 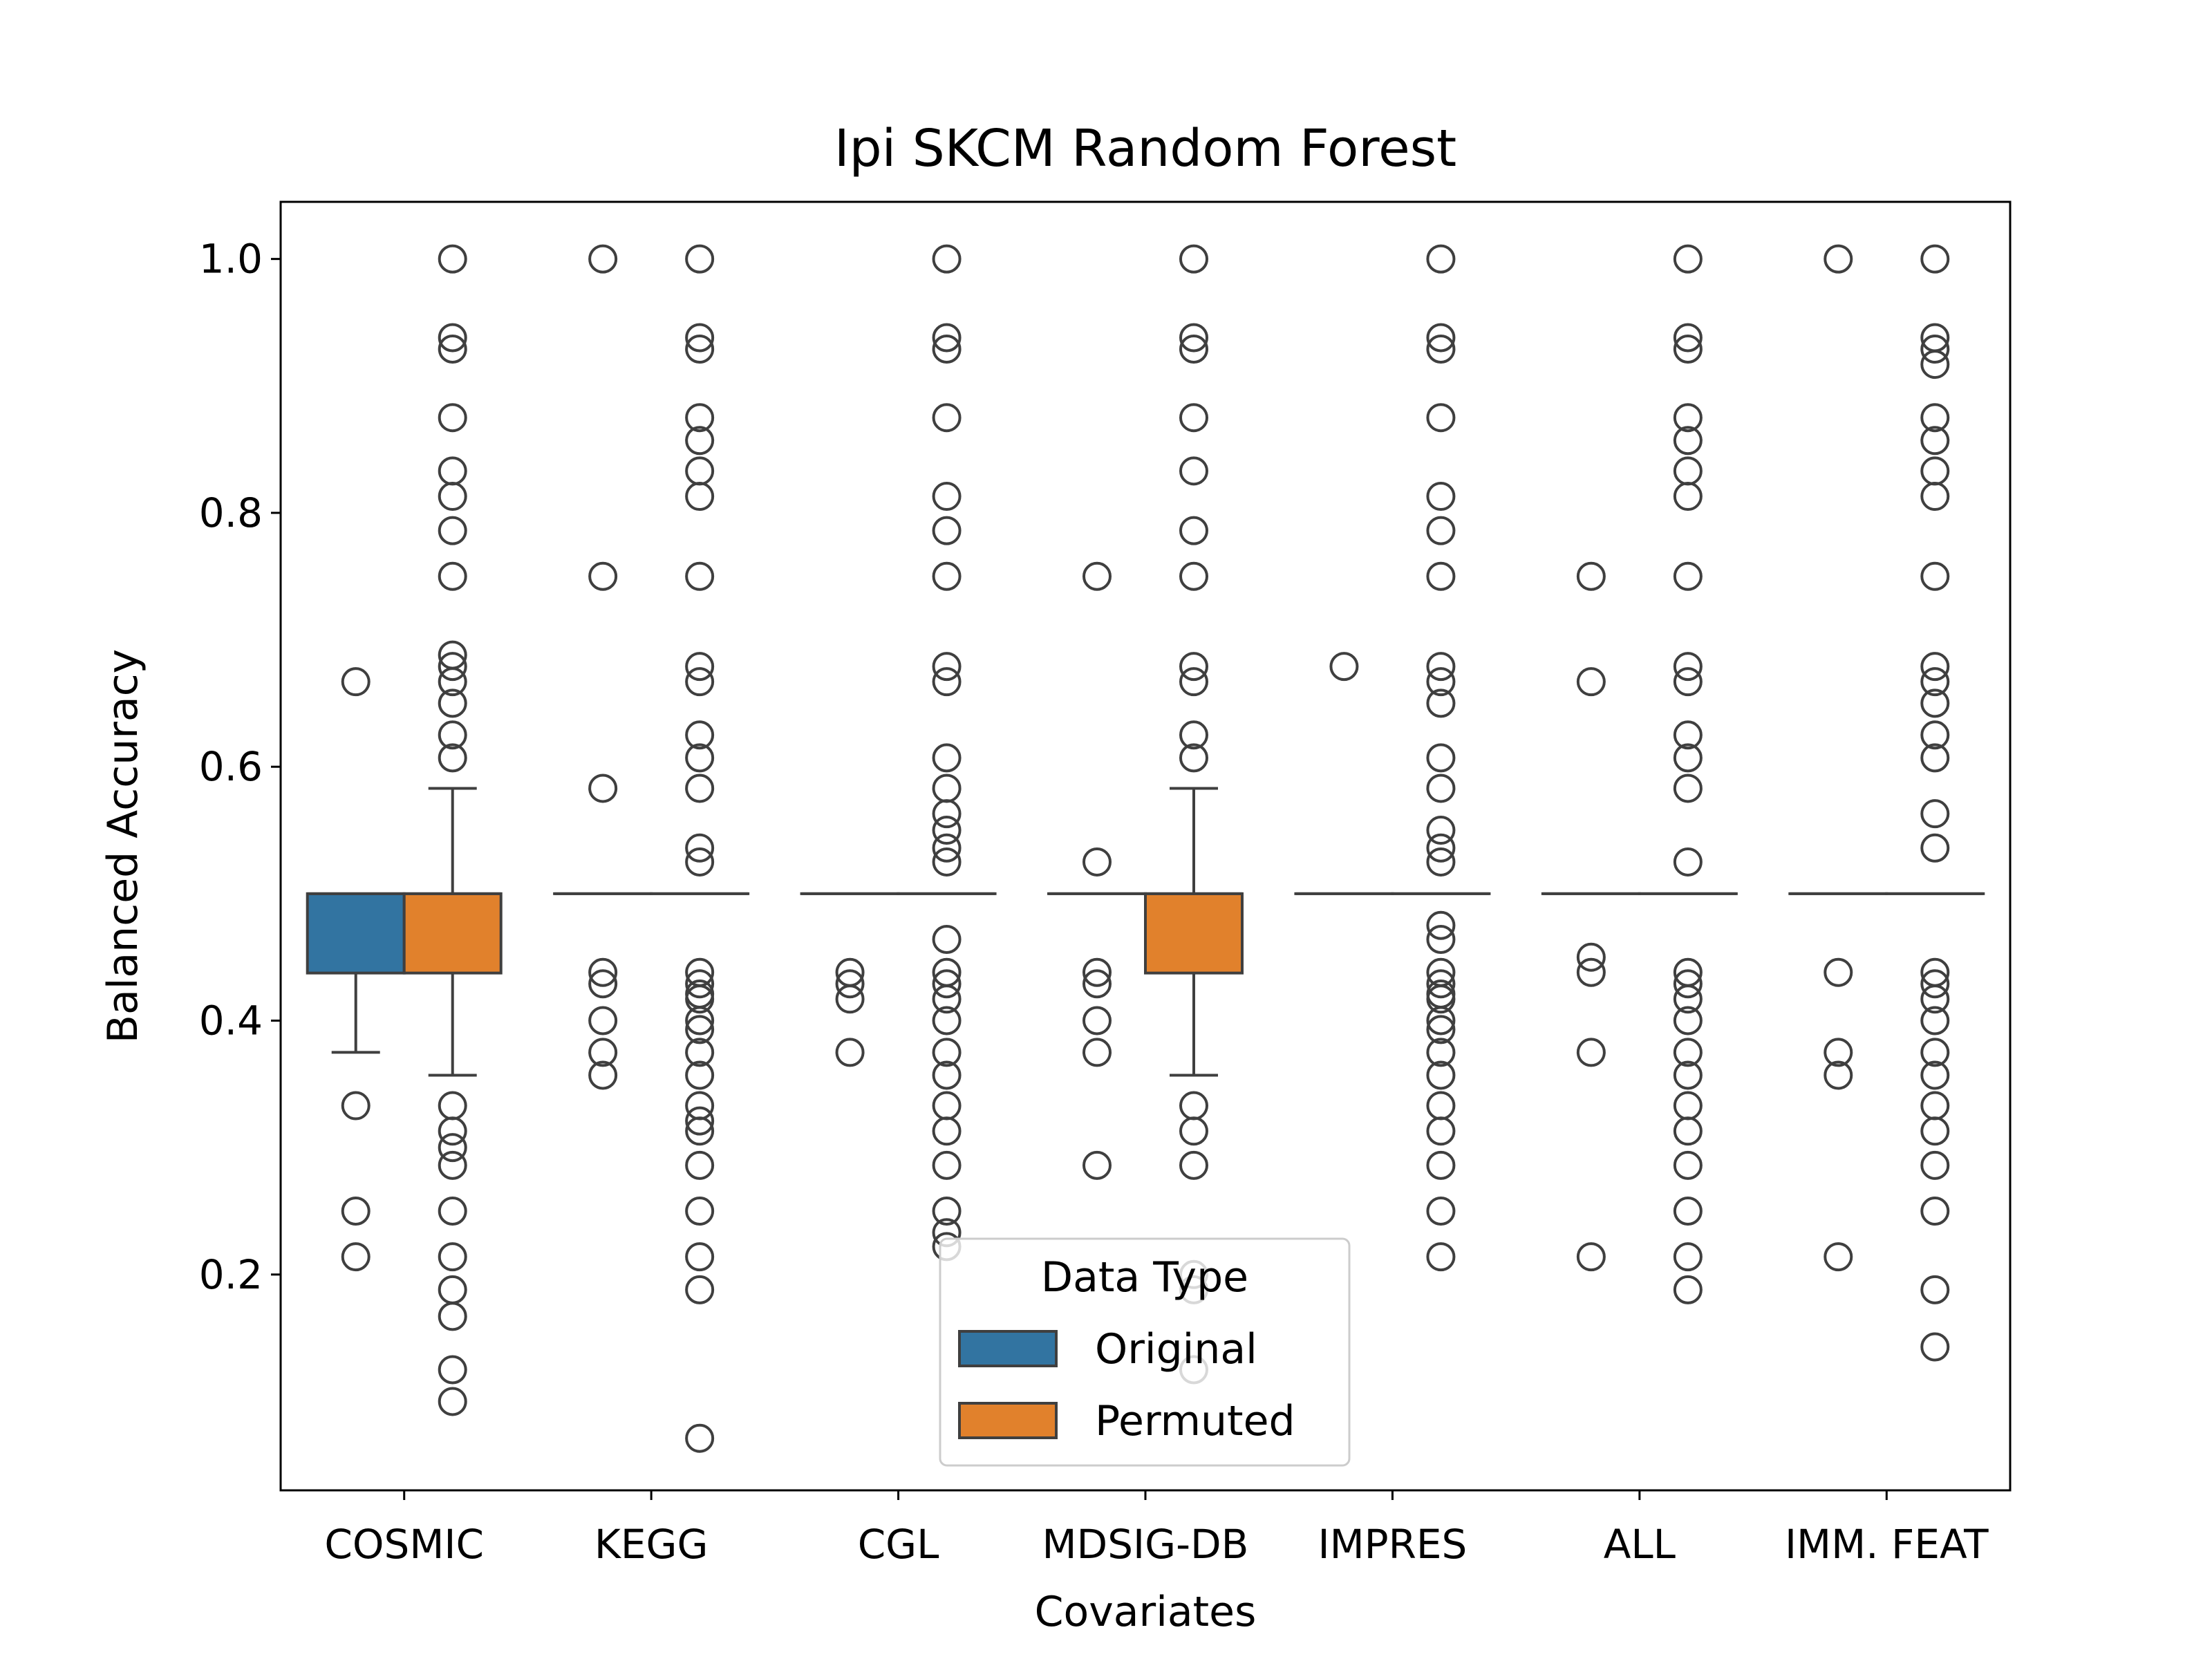 I want to click on legend-swatch-original, so click(x=1008, y=1349).